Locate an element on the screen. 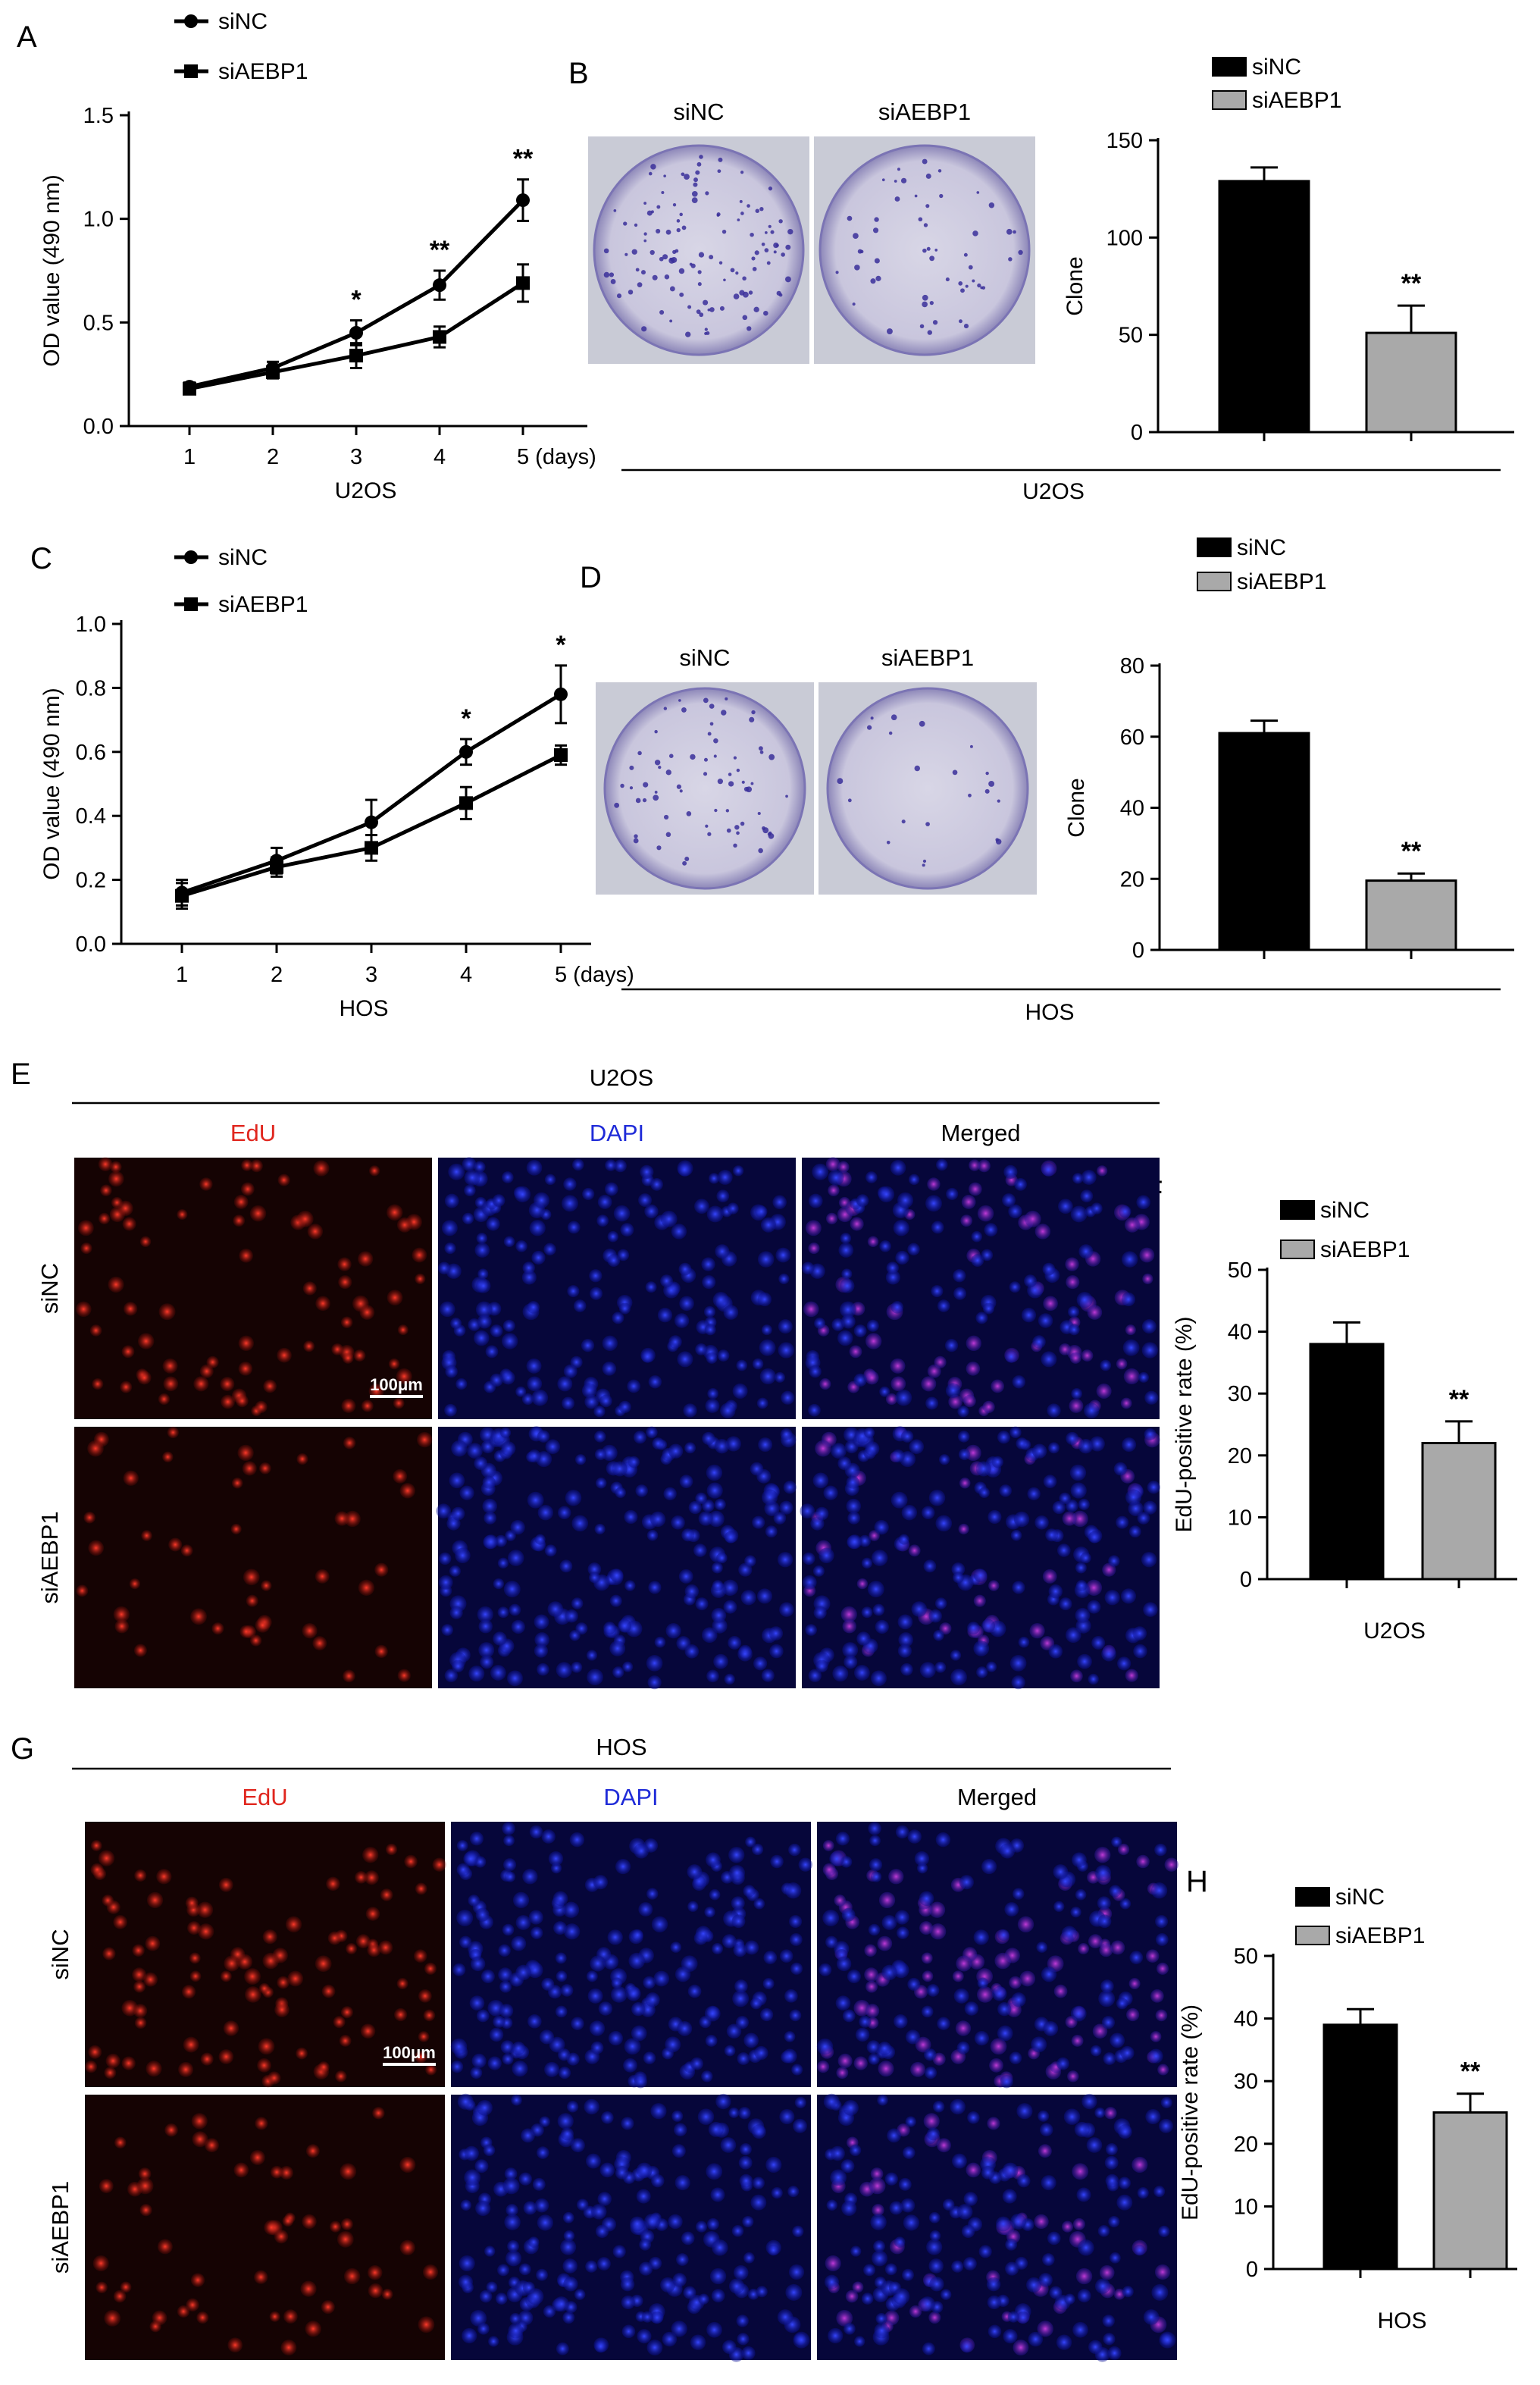  bar-siAEBP1 is located at coordinates (1470, 2191).